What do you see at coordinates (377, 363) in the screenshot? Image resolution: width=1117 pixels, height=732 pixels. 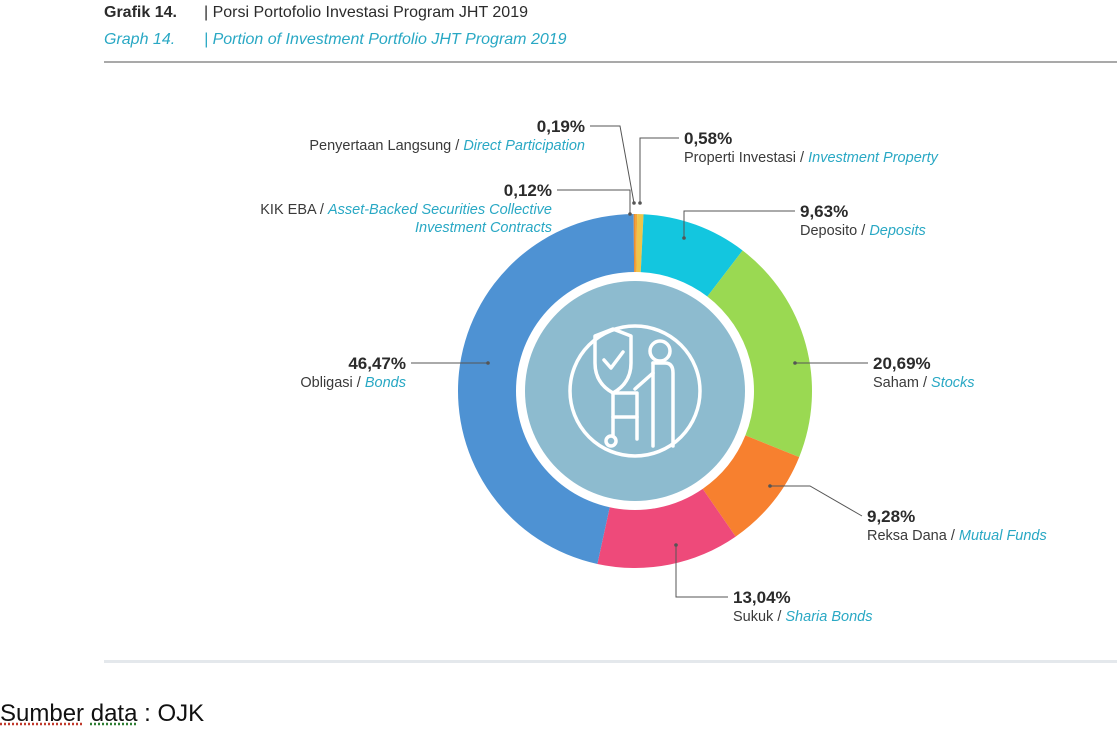 I see `slice-pct-6: 46,47%` at bounding box center [377, 363].